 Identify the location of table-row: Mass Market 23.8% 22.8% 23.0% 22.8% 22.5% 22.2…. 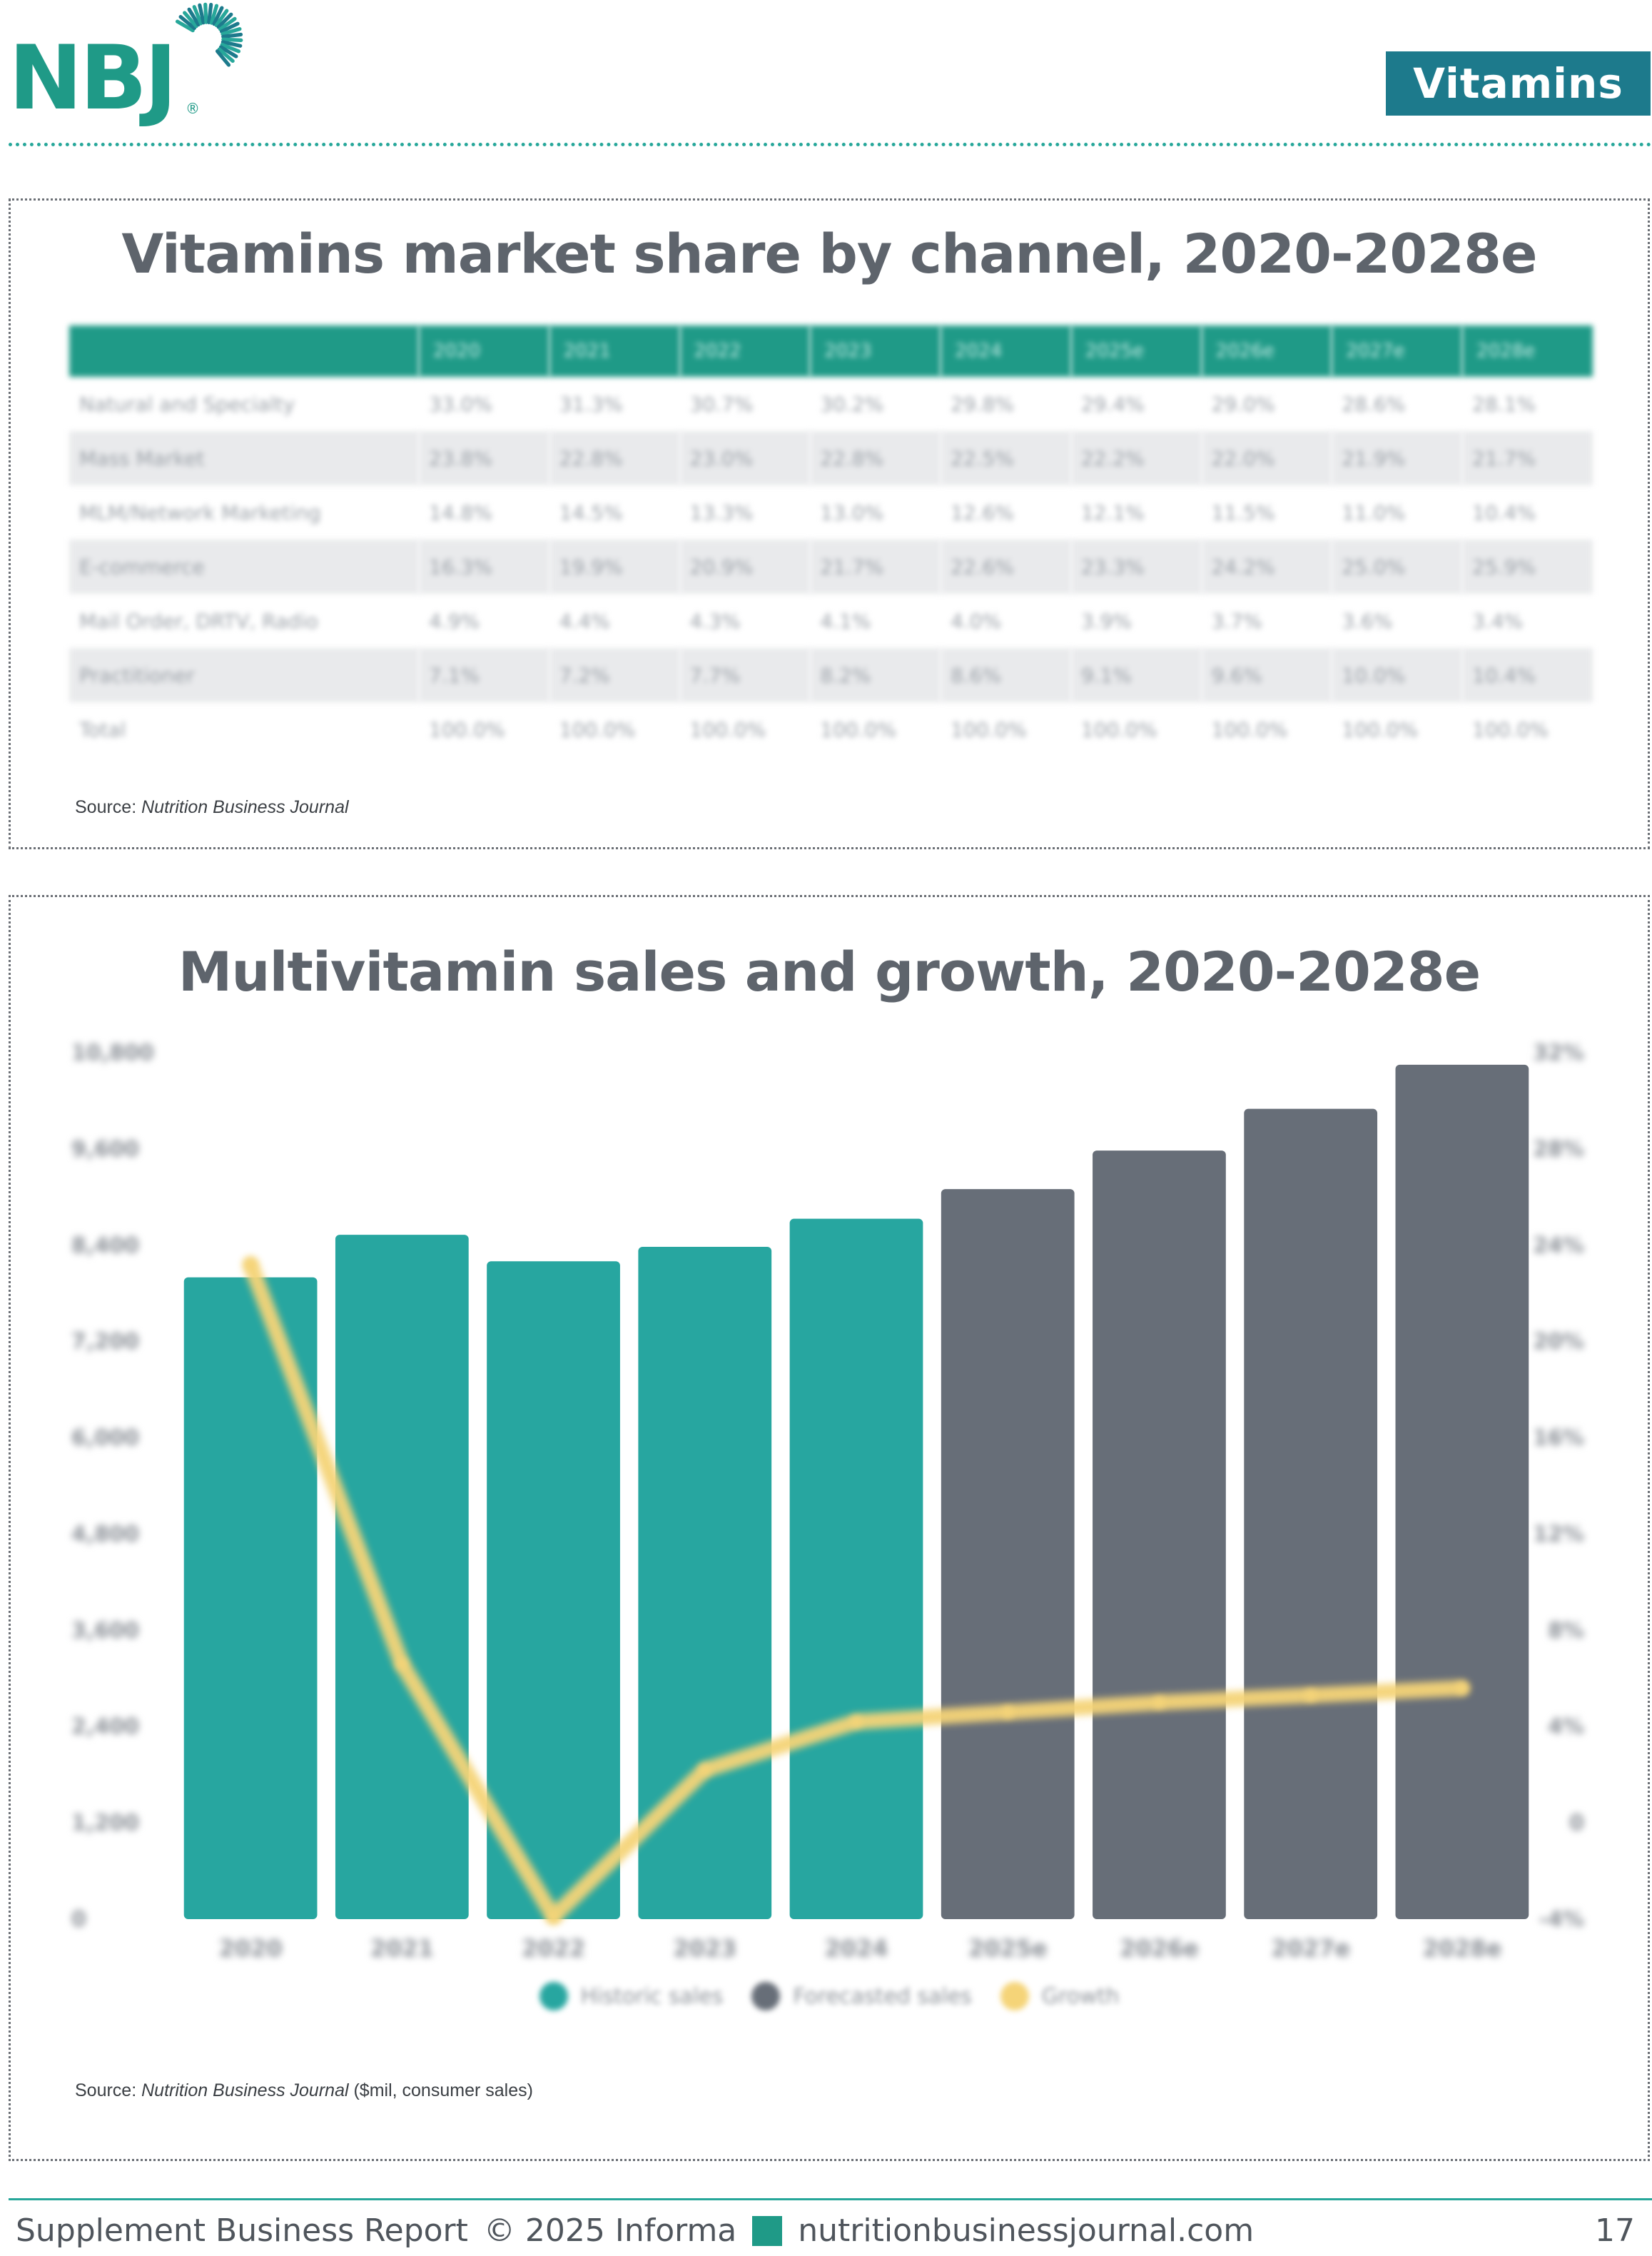
(831, 458).